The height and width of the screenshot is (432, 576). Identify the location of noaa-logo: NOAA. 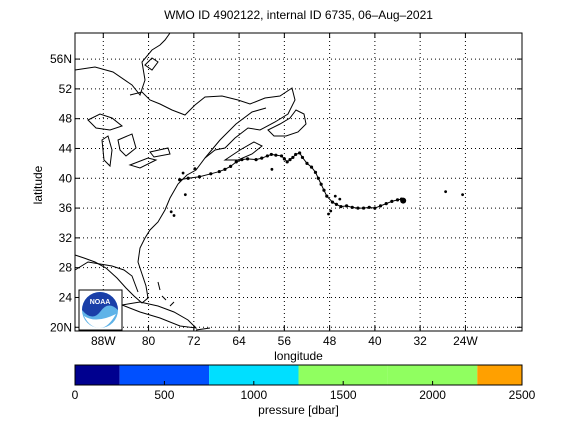
(100, 310).